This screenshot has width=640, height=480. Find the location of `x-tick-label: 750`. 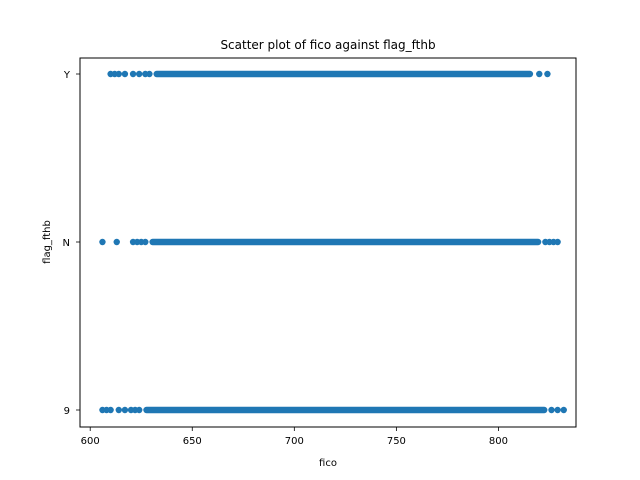

x-tick-label: 750 is located at coordinates (396, 441).